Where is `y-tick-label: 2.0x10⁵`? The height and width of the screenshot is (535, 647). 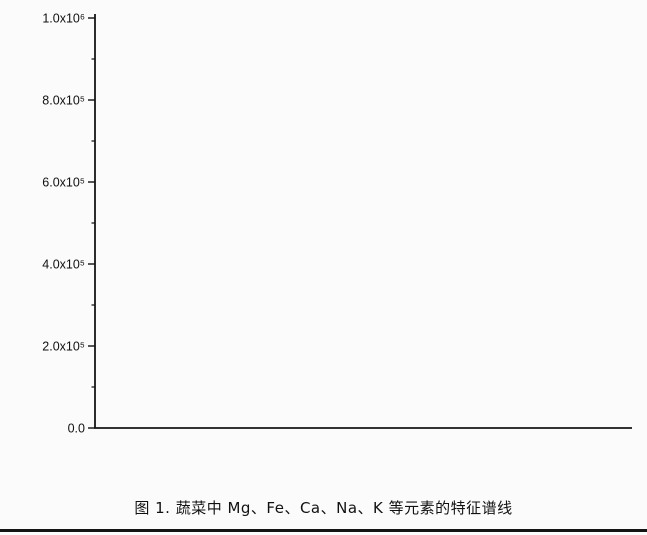
y-tick-label: 2.0x10⁵ is located at coordinates (63, 347).